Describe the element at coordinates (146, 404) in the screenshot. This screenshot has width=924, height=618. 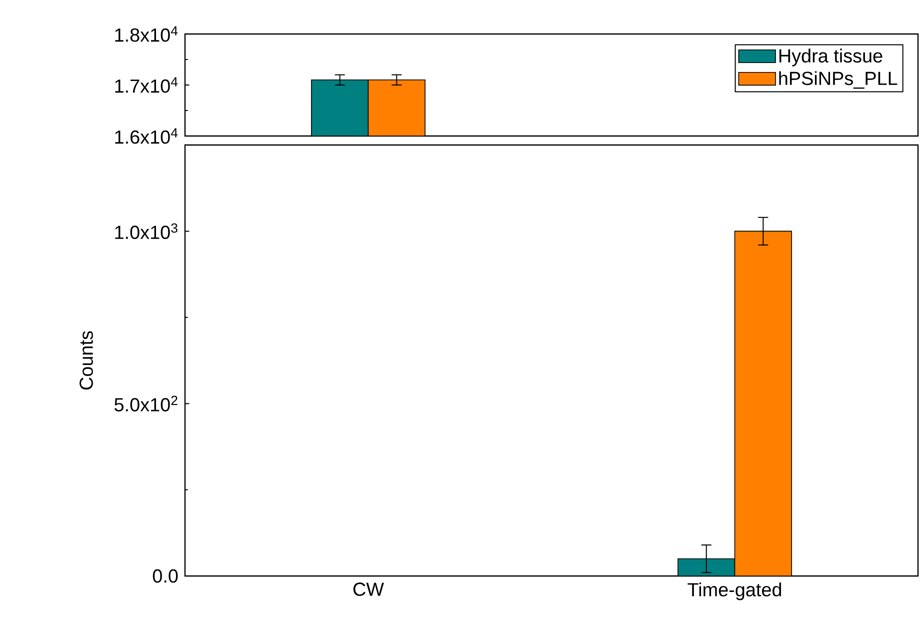
I see `y-tick-label: 5.0x10$^{2}$` at that location.